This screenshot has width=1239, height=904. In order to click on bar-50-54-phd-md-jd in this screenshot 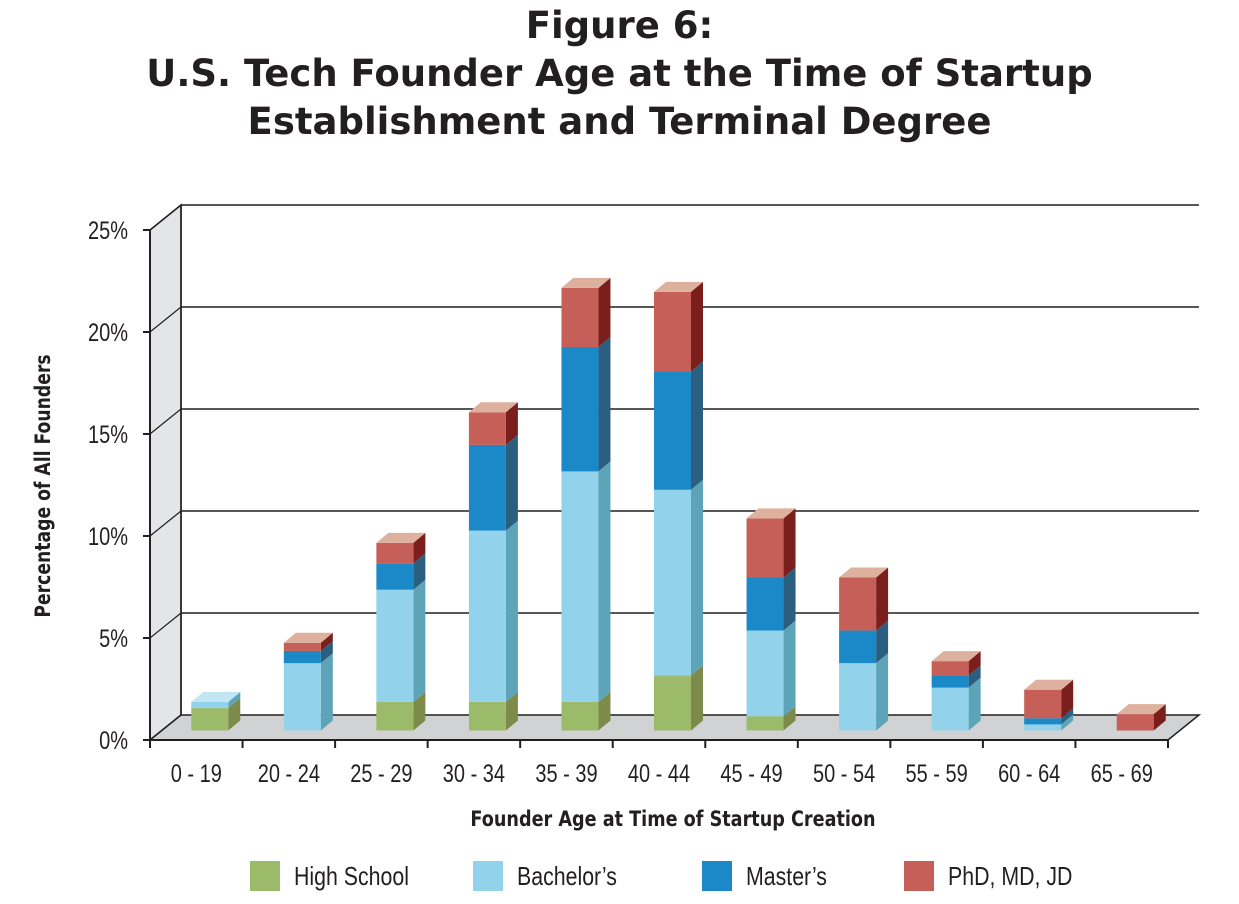, I will do `click(858, 604)`.